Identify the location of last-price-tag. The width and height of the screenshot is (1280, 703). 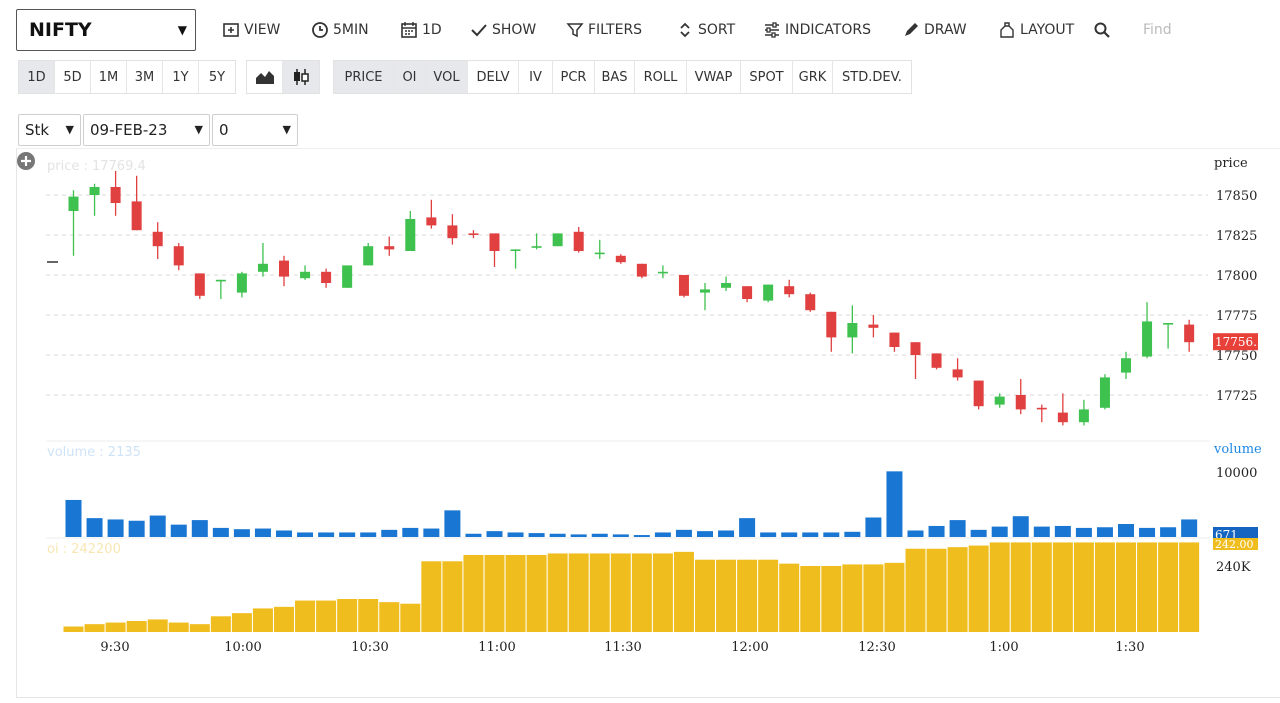
(1235, 342).